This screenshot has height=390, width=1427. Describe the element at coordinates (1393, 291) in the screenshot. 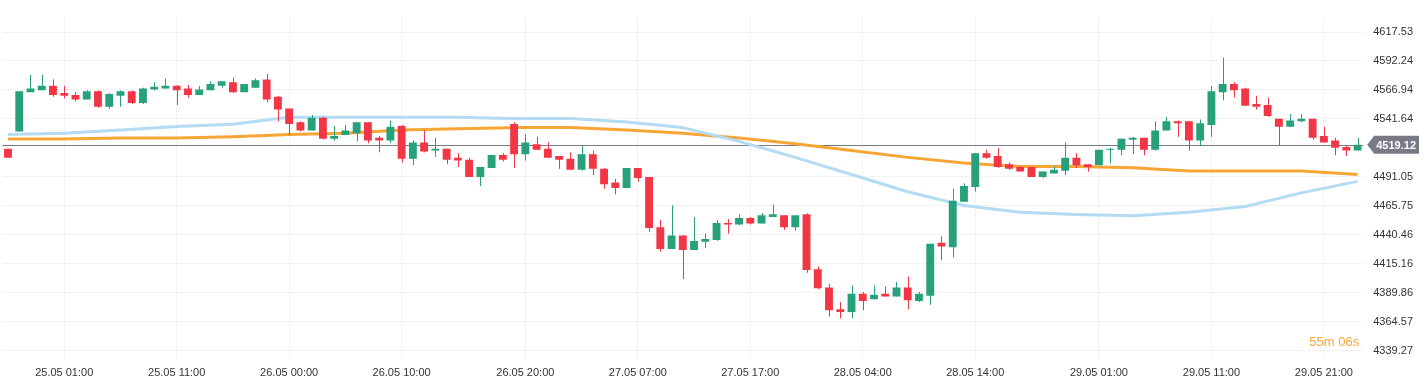

I see `y-tick-label: 4389.86` at that location.